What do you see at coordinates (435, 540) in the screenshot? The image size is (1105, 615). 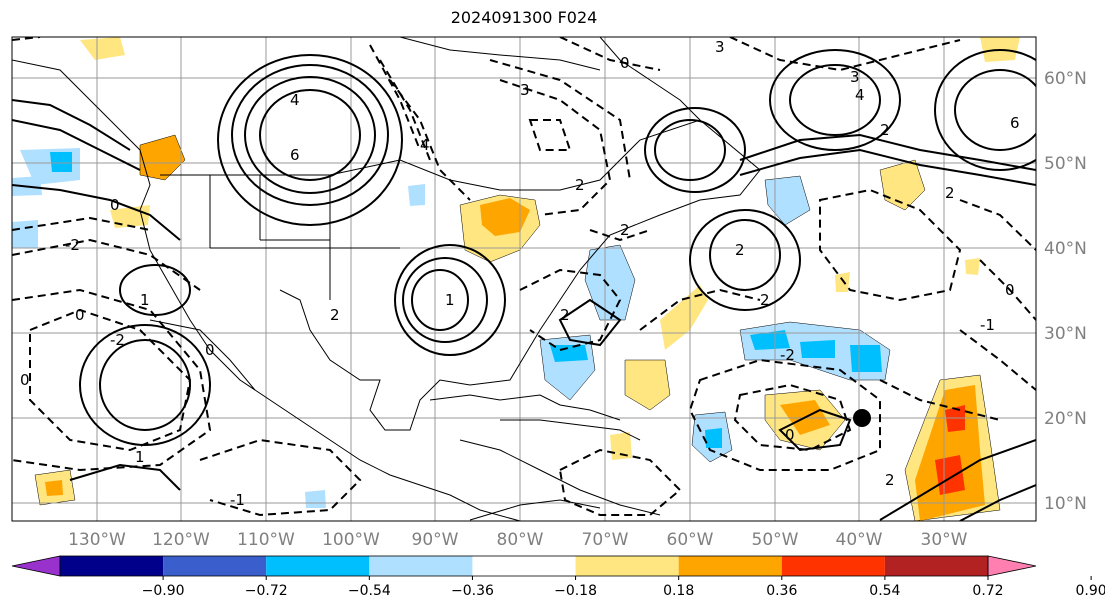 I see `lon-label: 90°W` at bounding box center [435, 540].